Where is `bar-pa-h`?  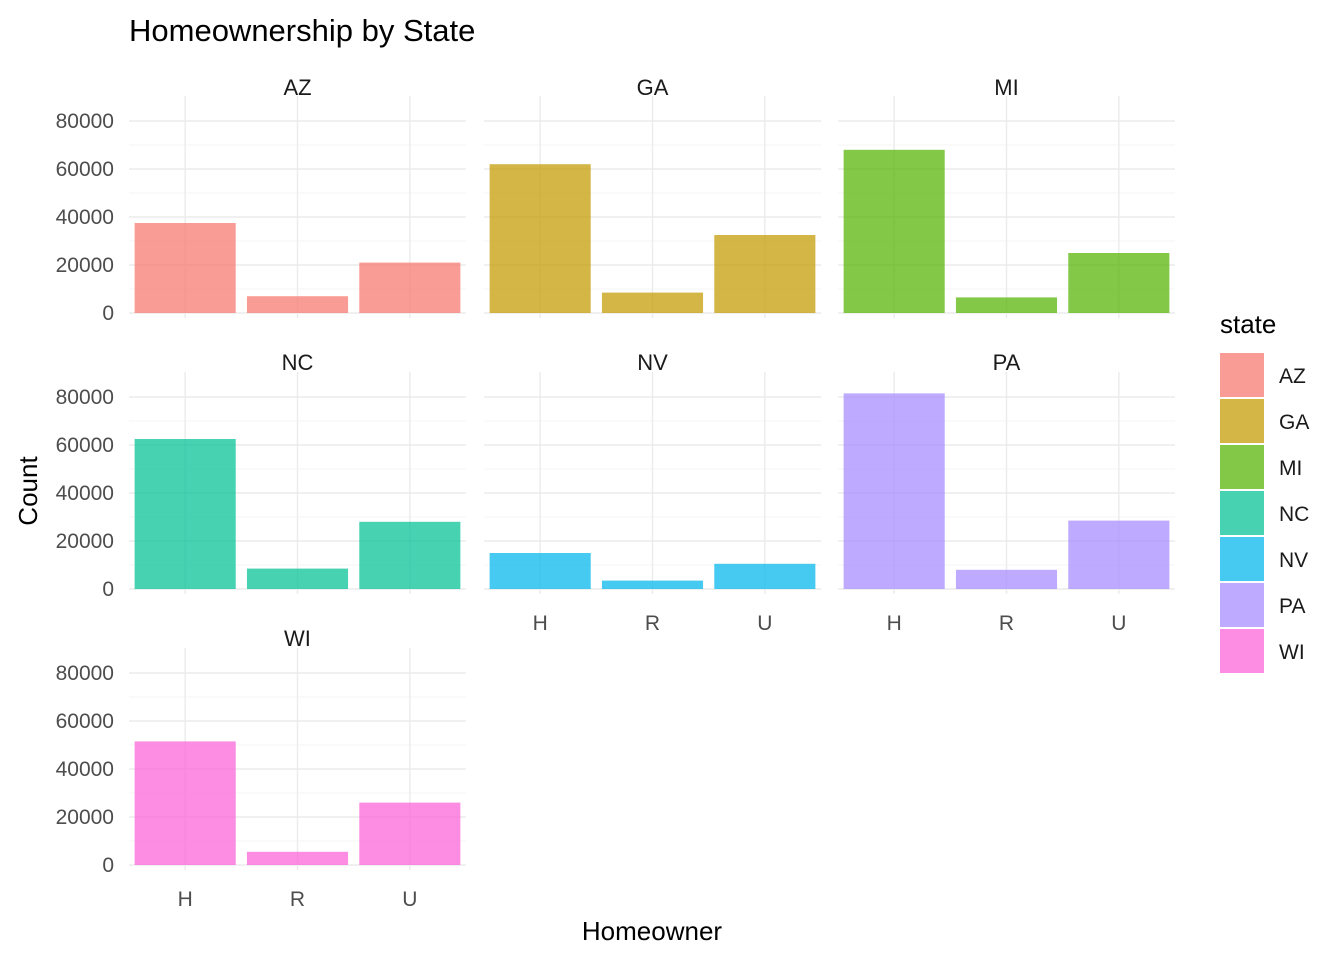
bar-pa-h is located at coordinates (894, 491).